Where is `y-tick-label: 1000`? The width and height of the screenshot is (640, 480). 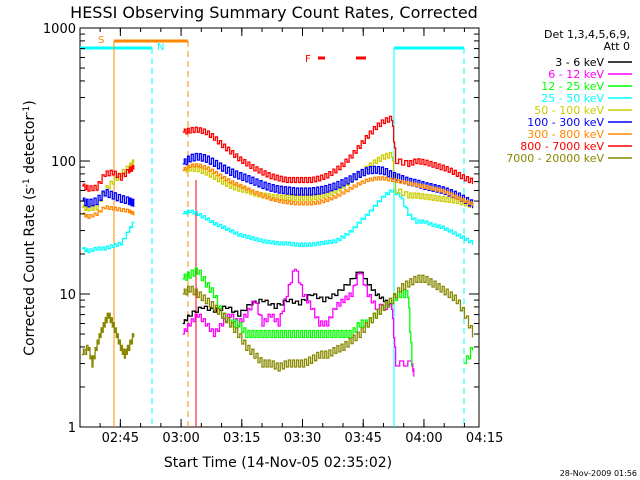
y-tick-label: 1000 is located at coordinates (59, 29).